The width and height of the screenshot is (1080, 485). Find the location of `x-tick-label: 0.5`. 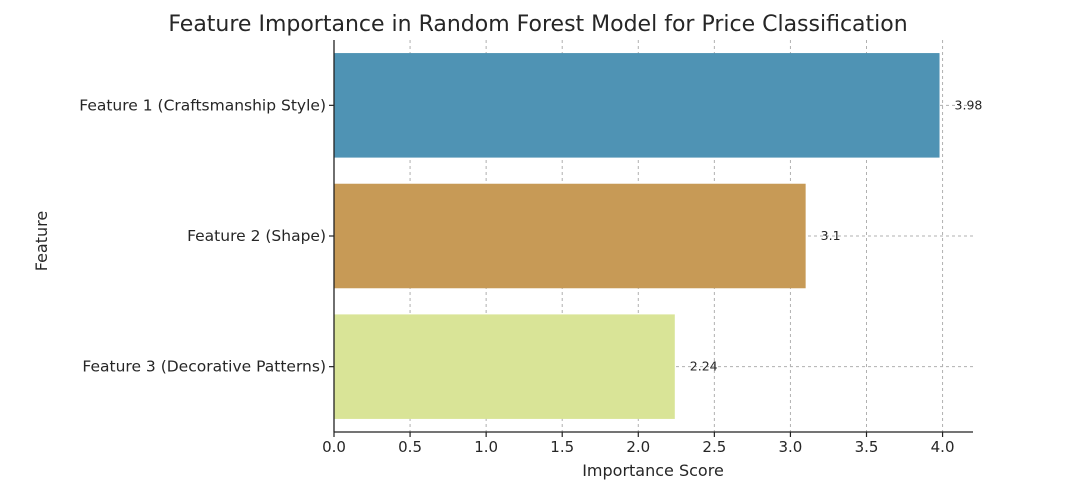

x-tick-label: 0.5 is located at coordinates (410, 447).